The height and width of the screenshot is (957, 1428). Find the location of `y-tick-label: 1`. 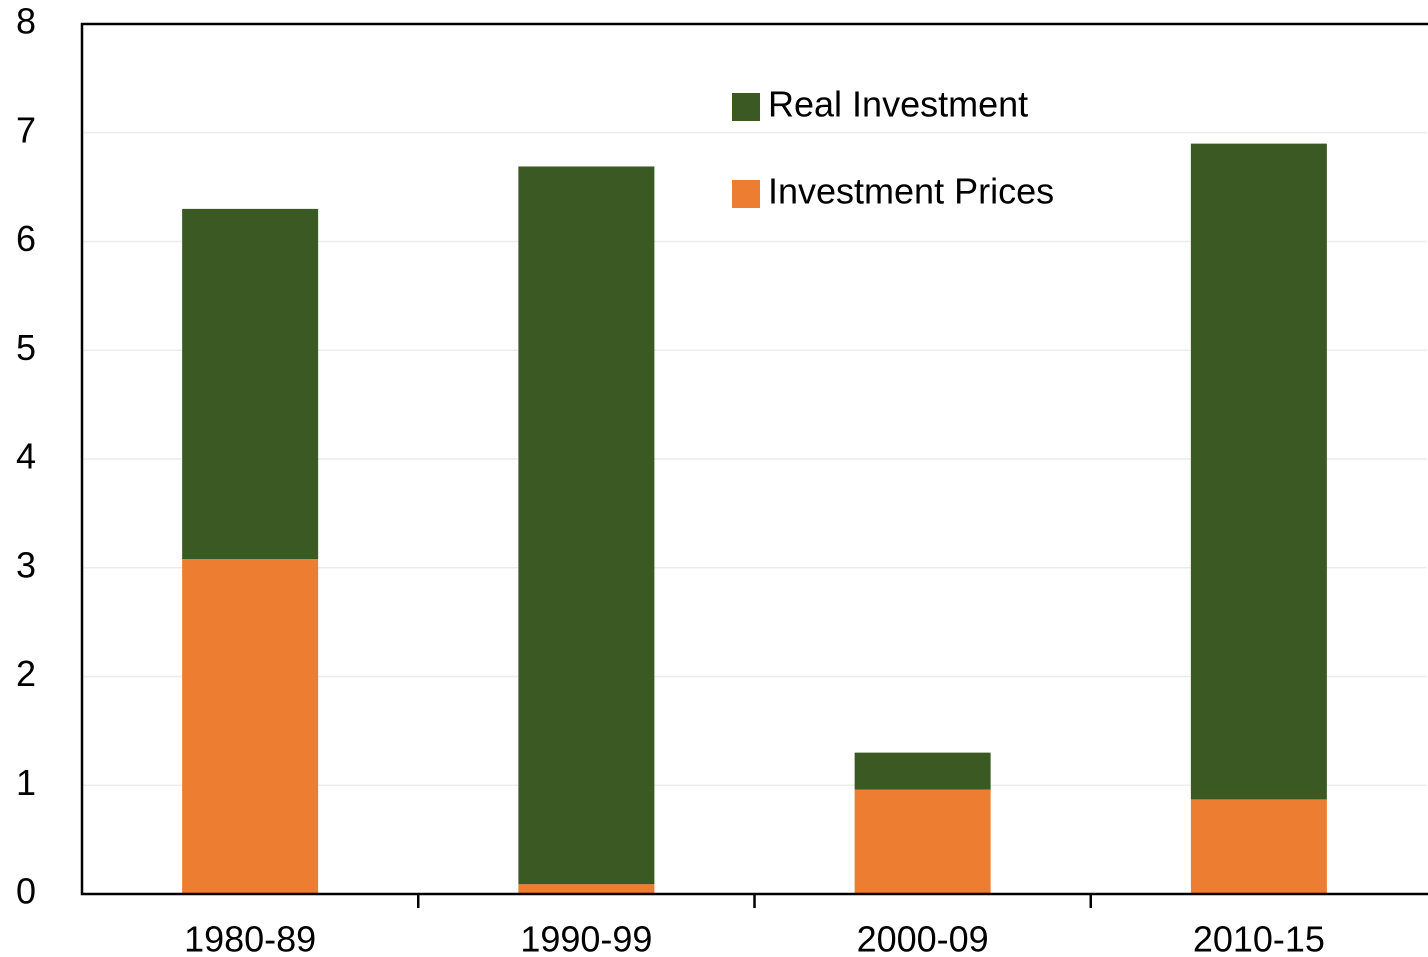

y-tick-label: 1 is located at coordinates (26, 782).